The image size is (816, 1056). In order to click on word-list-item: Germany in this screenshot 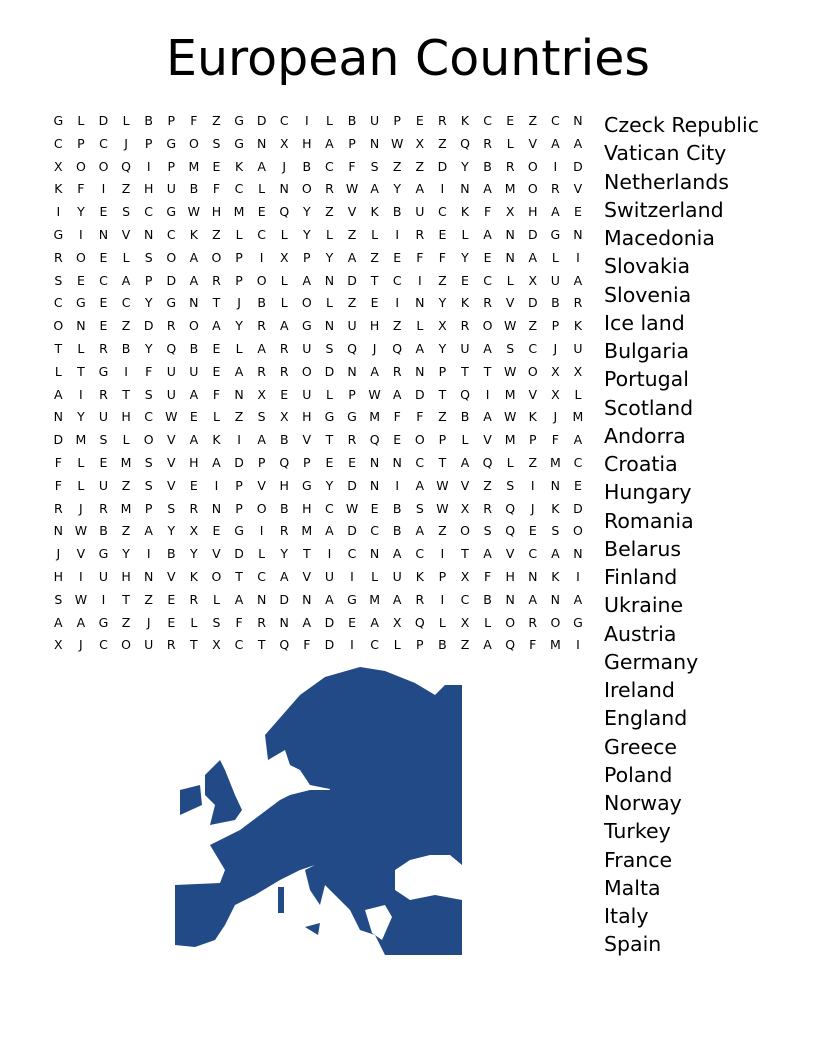, I will do `click(651, 661)`.